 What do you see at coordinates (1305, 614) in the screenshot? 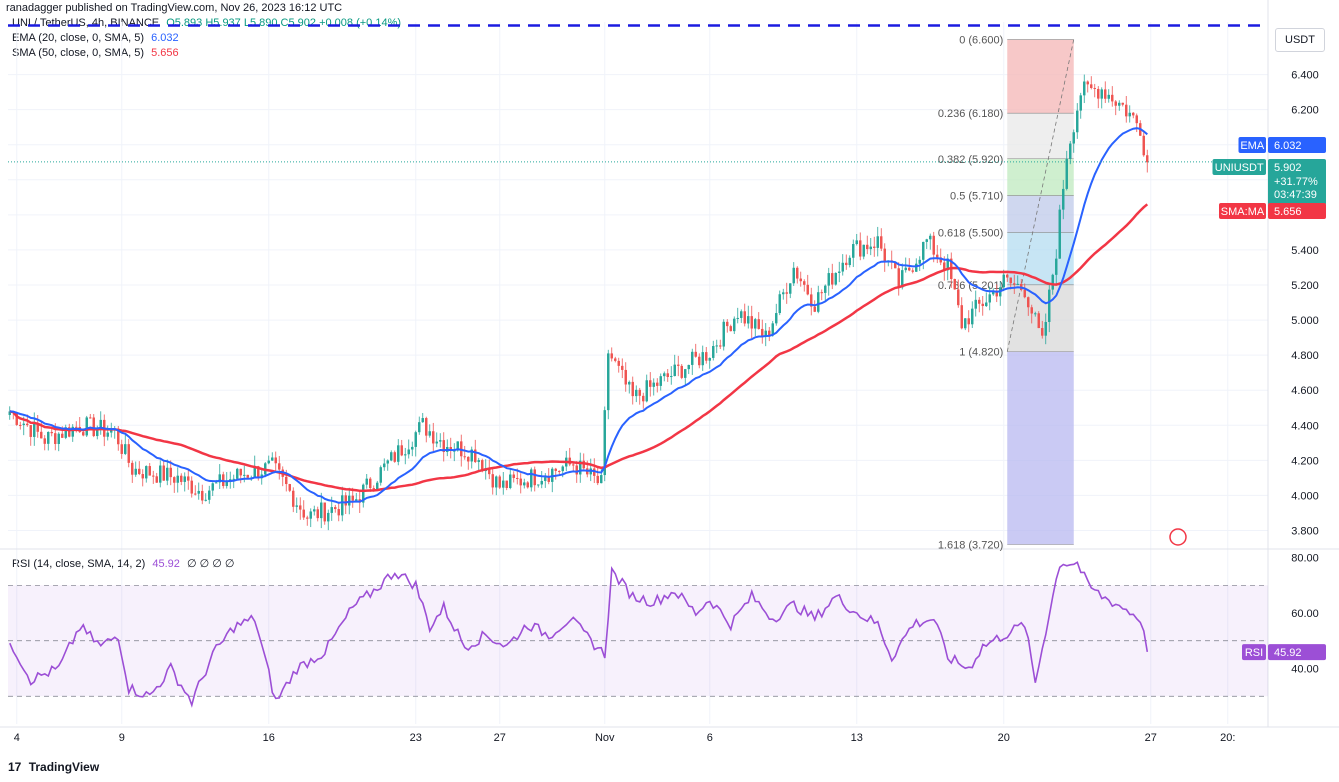
I see `rsi-tick-label: 60.00` at bounding box center [1305, 614].